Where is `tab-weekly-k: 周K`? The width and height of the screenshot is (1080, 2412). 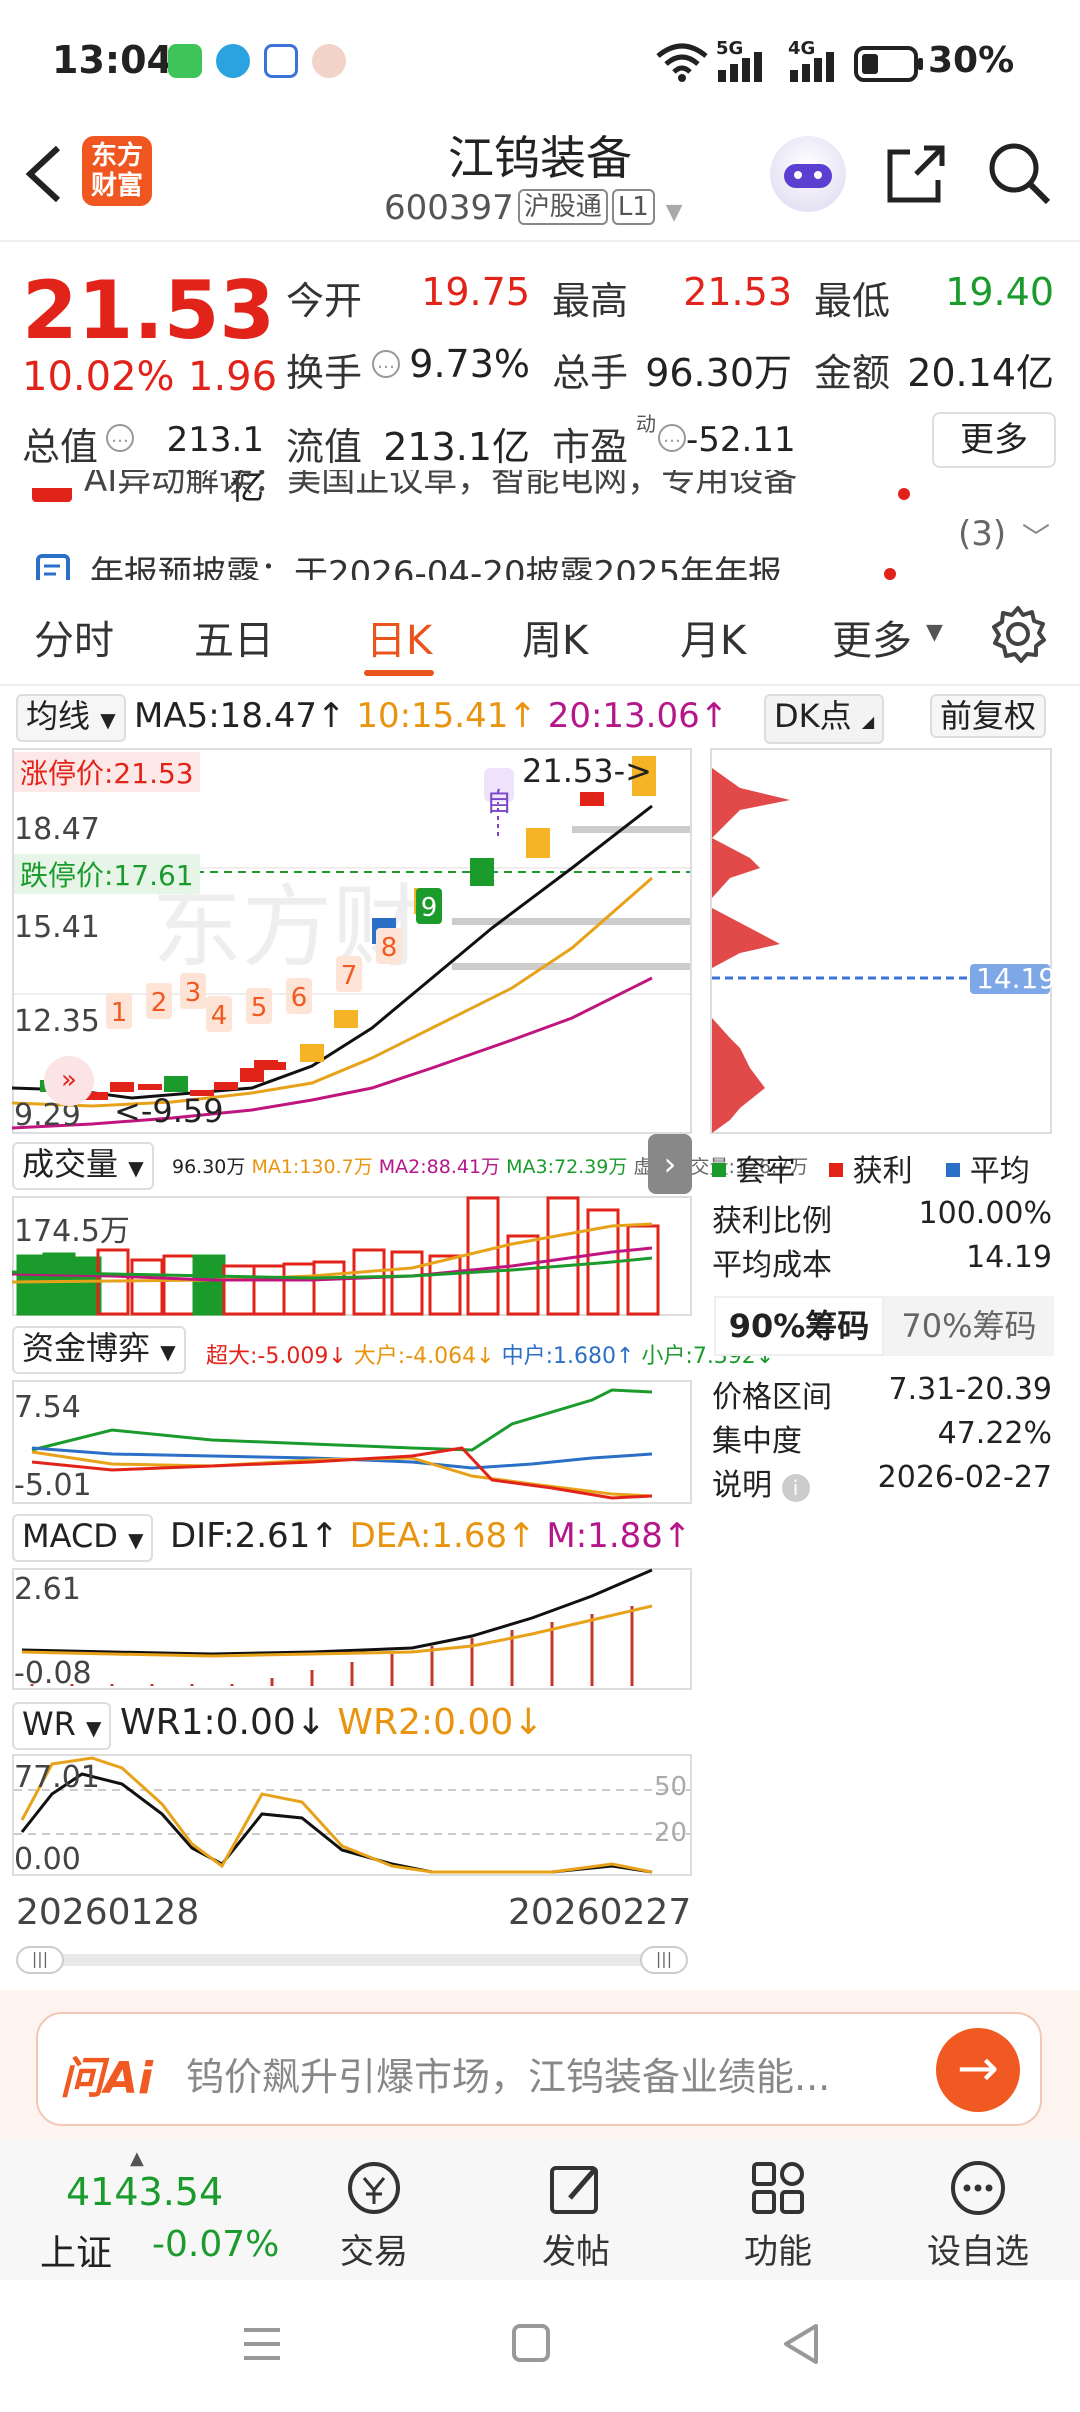 tab-weekly-k: 周K is located at coordinates (555, 641).